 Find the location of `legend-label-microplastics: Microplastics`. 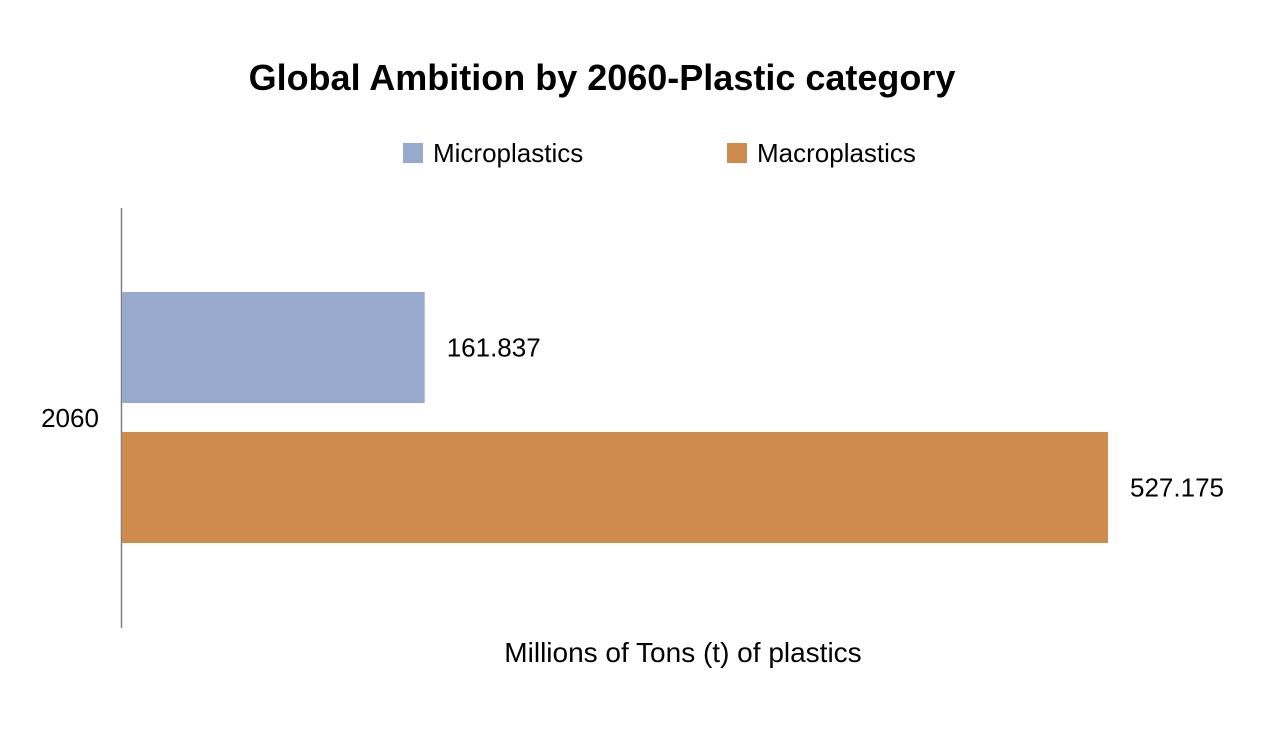

legend-label-microplastics: Microplastics is located at coordinates (508, 153).